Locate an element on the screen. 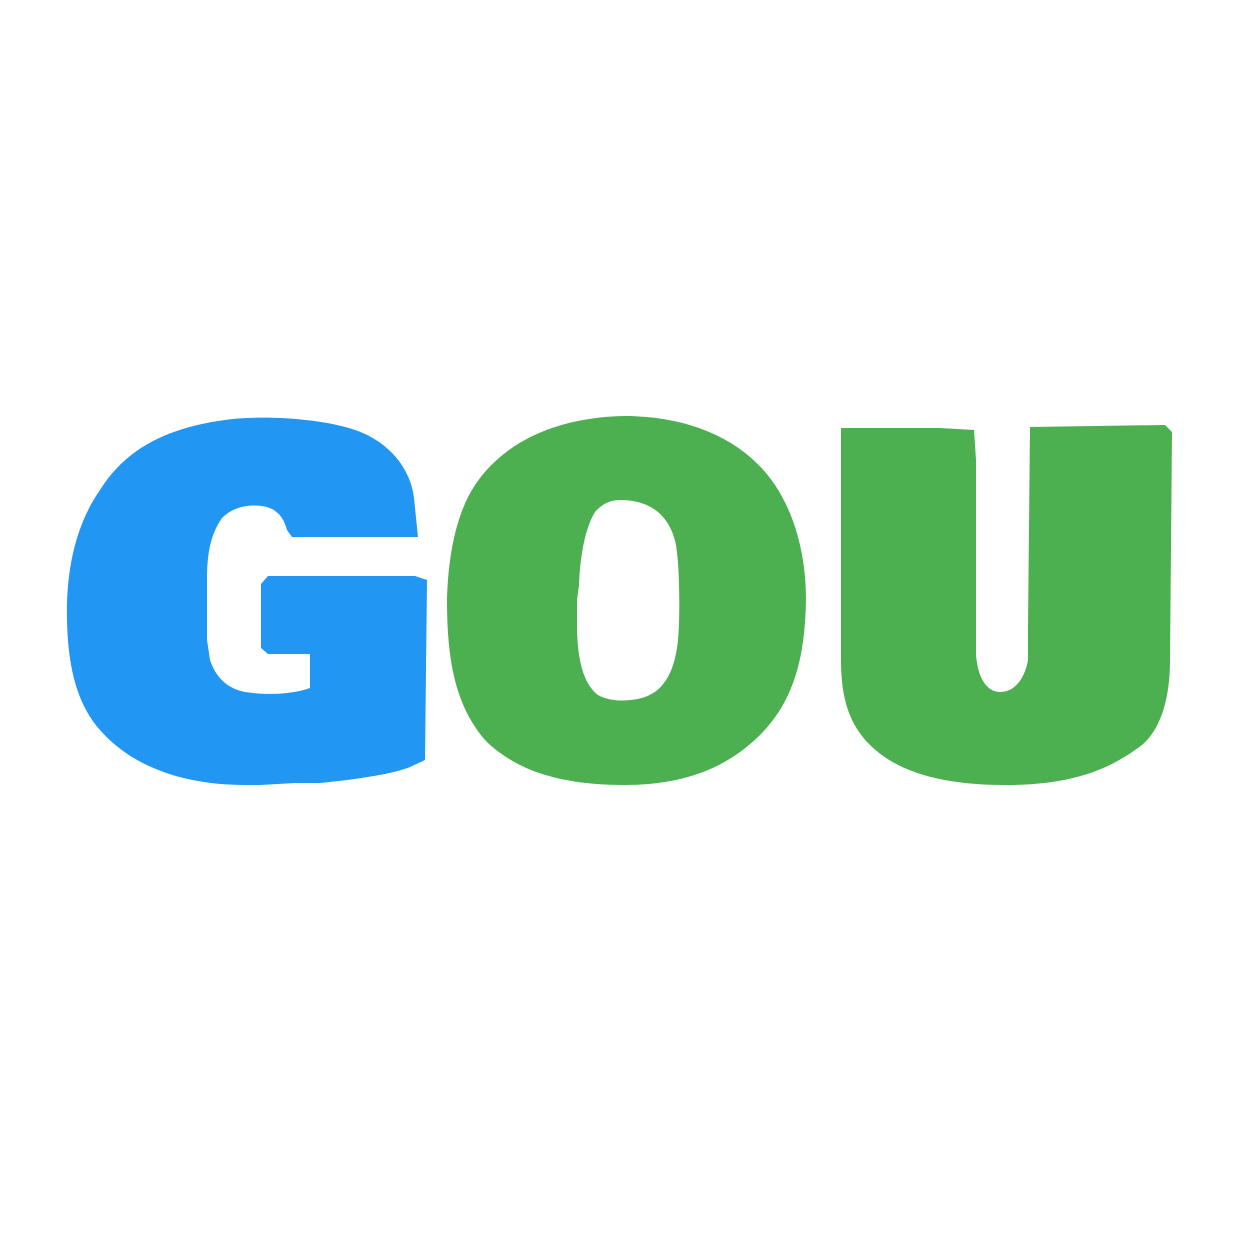  logo-letter-o is located at coordinates (626, 600).